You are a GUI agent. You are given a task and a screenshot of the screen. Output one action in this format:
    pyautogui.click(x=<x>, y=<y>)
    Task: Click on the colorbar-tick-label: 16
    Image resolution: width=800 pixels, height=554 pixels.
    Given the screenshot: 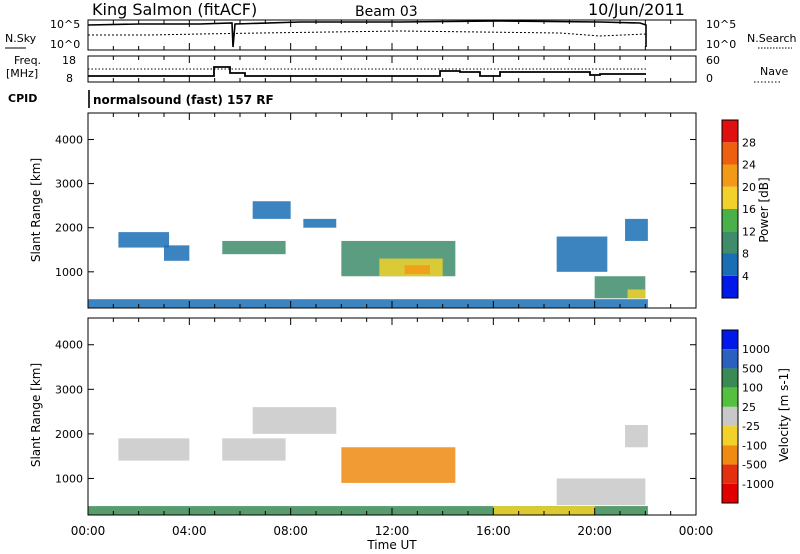 What is the action you would take?
    pyautogui.click(x=749, y=209)
    